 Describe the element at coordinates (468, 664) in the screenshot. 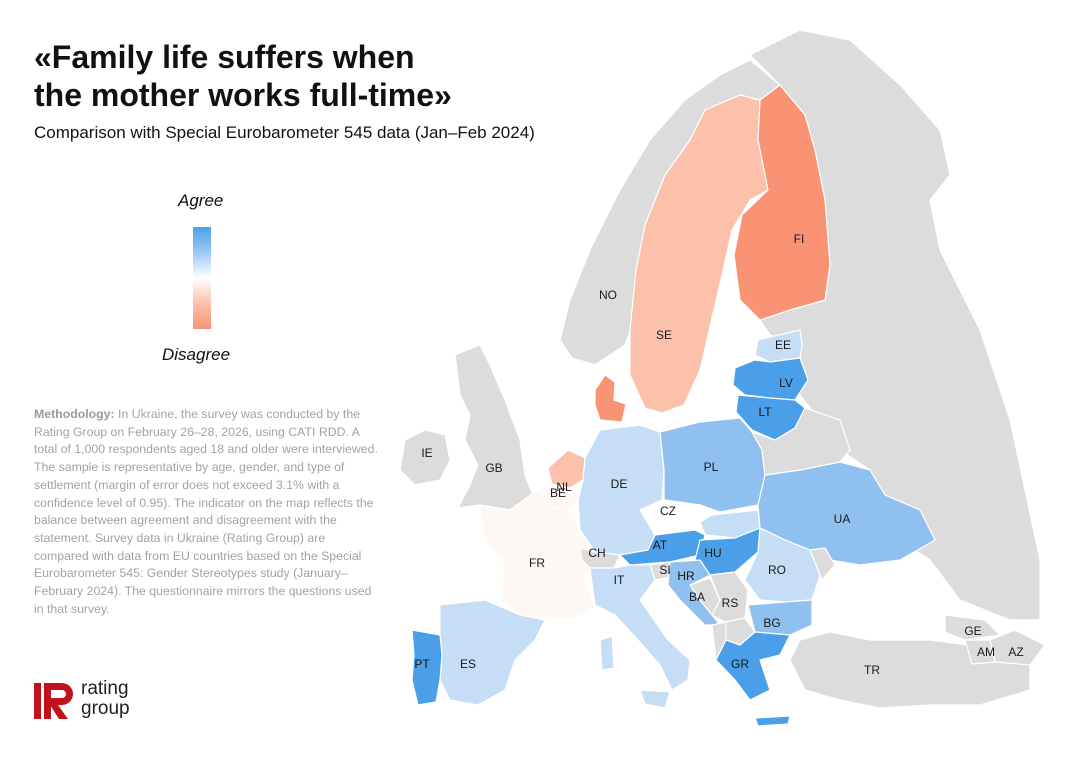

I see `country-label-ES: ES` at that location.